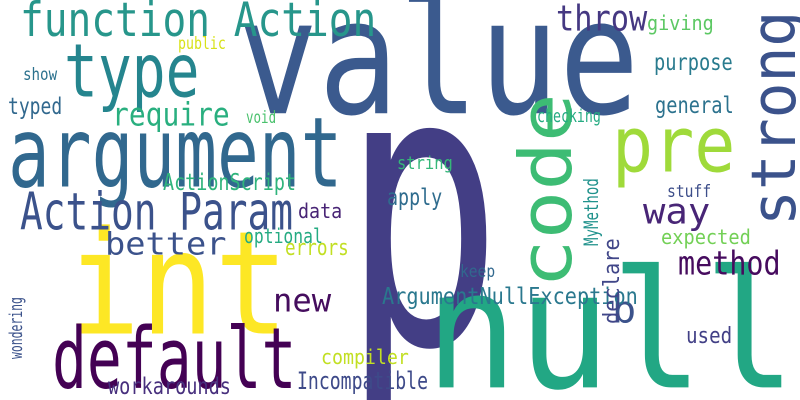 The image size is (800, 400). What do you see at coordinates (569, 116) in the screenshot?
I see `word-checking: checking` at bounding box center [569, 116].